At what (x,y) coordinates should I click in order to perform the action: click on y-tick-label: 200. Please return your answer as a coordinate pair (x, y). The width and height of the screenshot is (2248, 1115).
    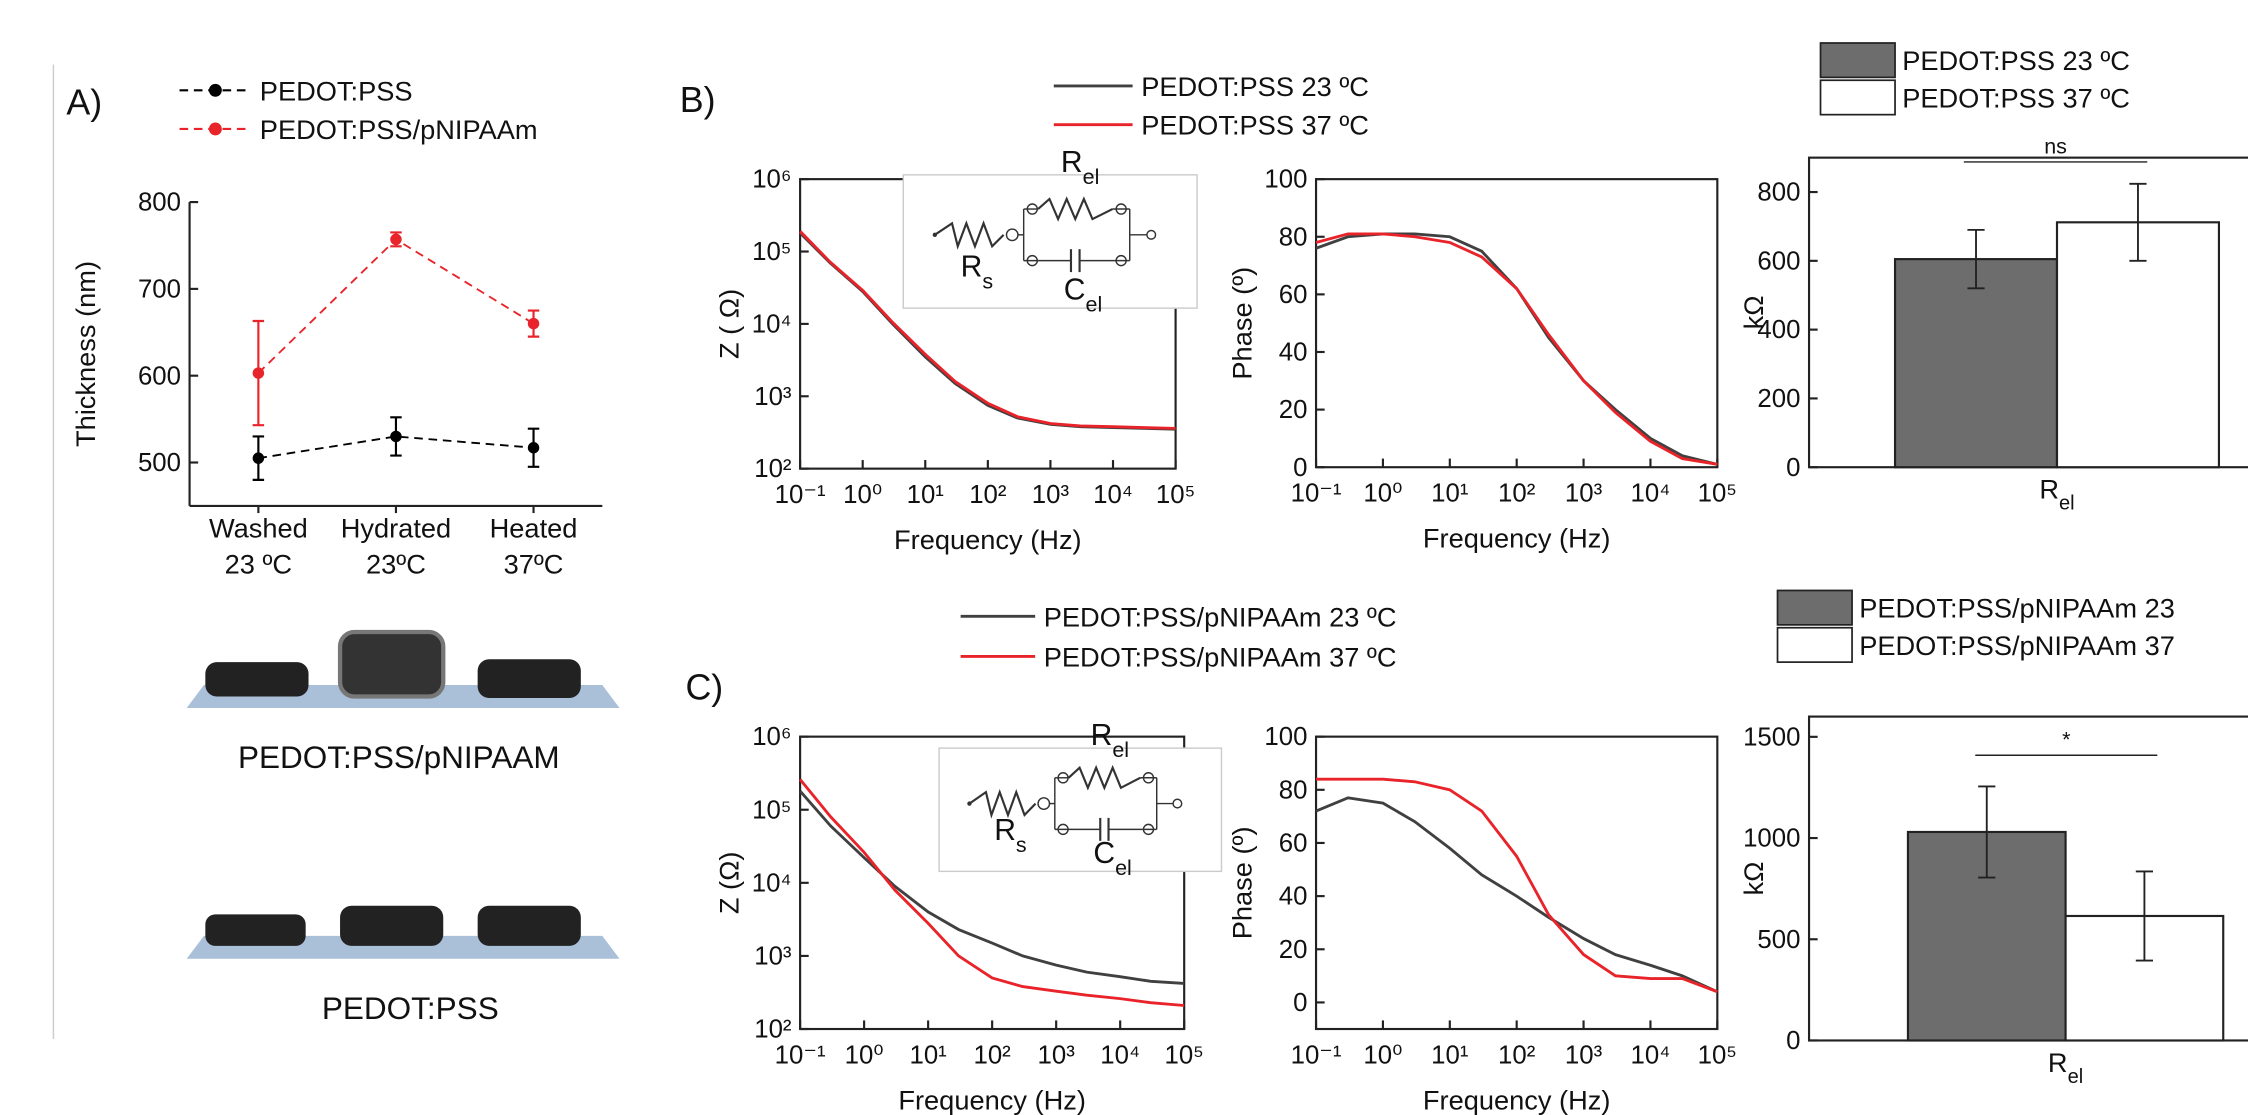
    Looking at the image, I should click on (1778, 399).